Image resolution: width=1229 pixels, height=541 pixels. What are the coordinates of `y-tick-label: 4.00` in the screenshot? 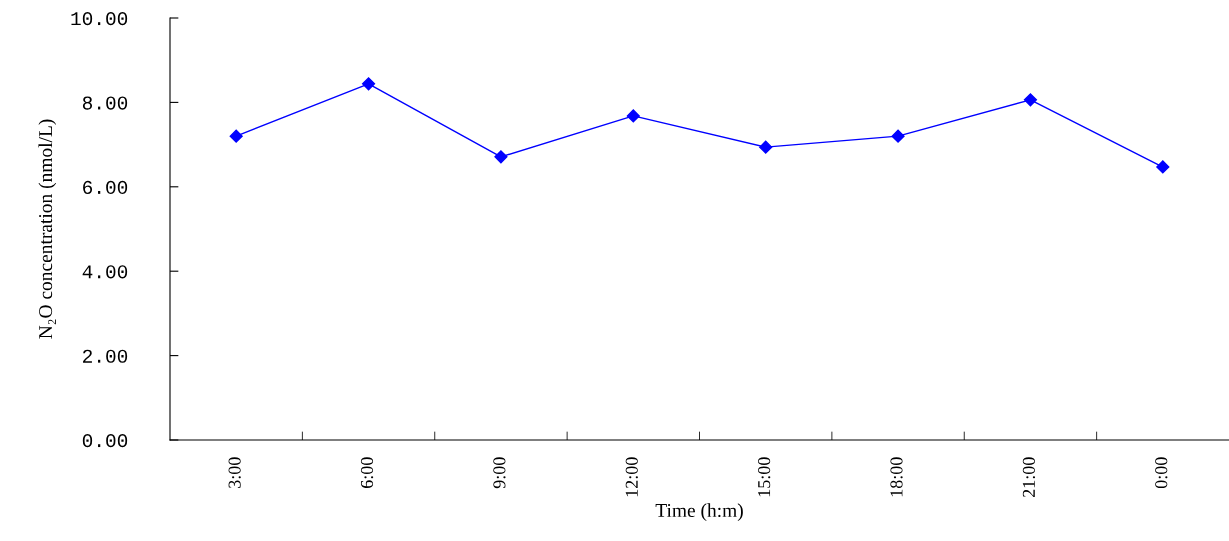 It's located at (105, 272).